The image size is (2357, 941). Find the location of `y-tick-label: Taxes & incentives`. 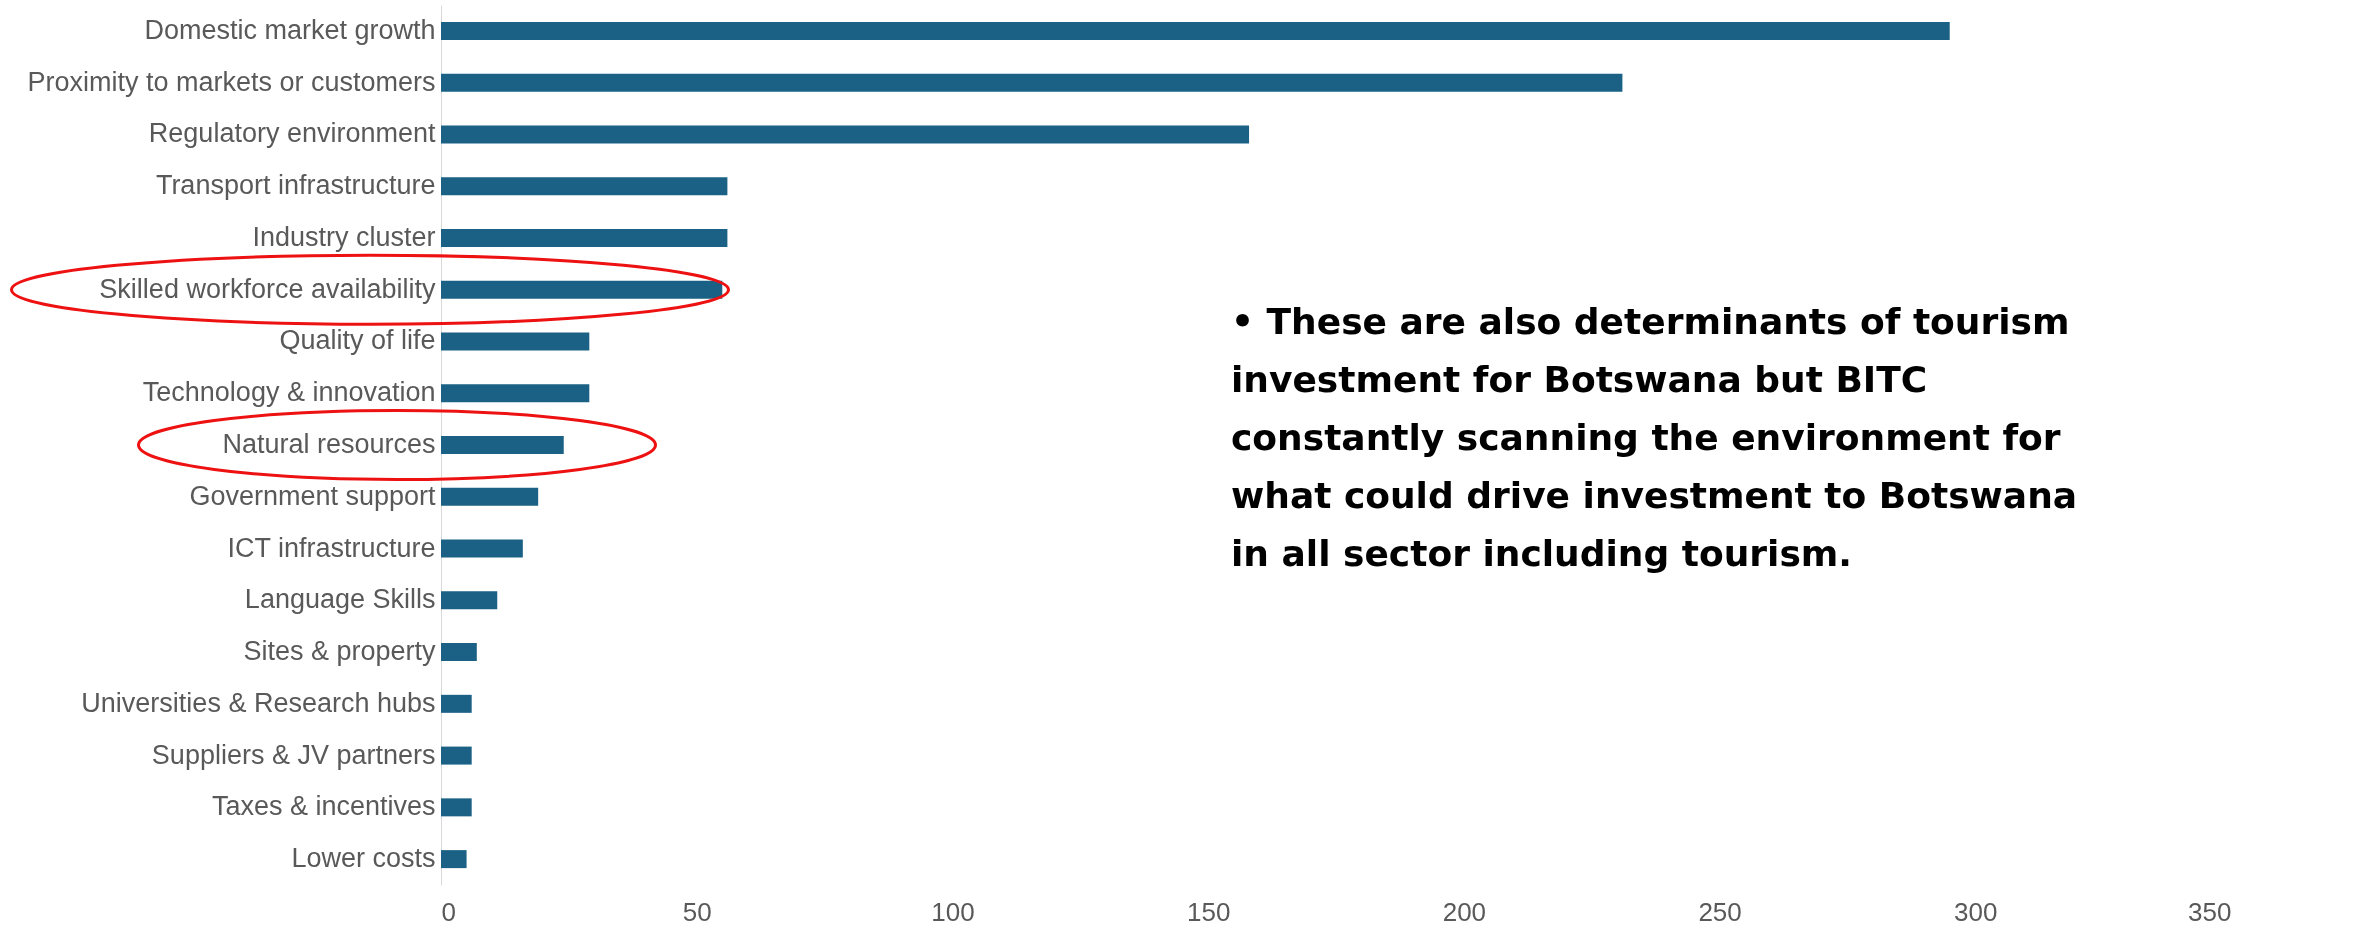

y-tick-label: Taxes & incentives is located at coordinates (323, 806).